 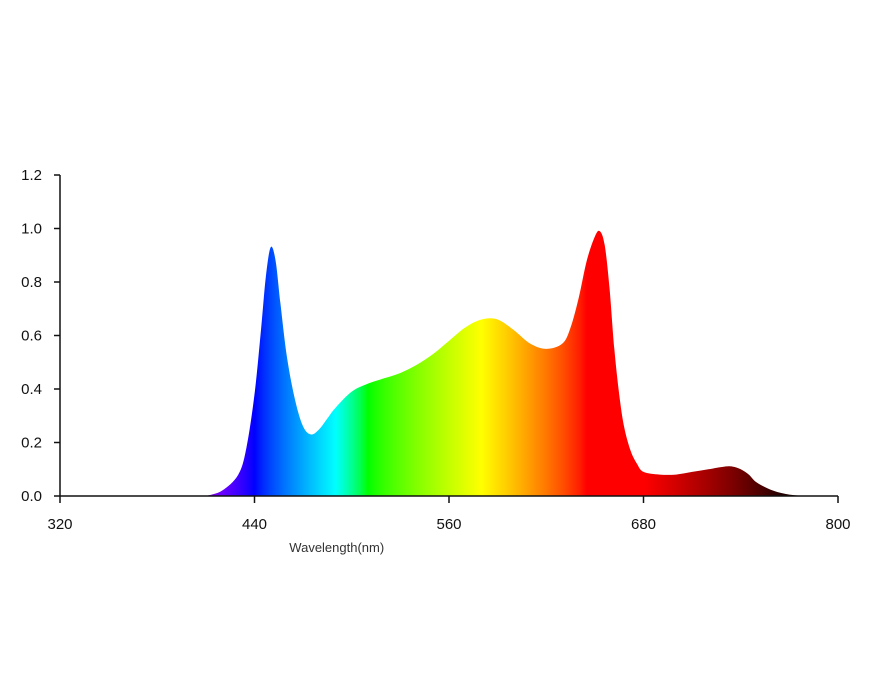 I want to click on x-tick-label: 320, so click(x=59, y=524).